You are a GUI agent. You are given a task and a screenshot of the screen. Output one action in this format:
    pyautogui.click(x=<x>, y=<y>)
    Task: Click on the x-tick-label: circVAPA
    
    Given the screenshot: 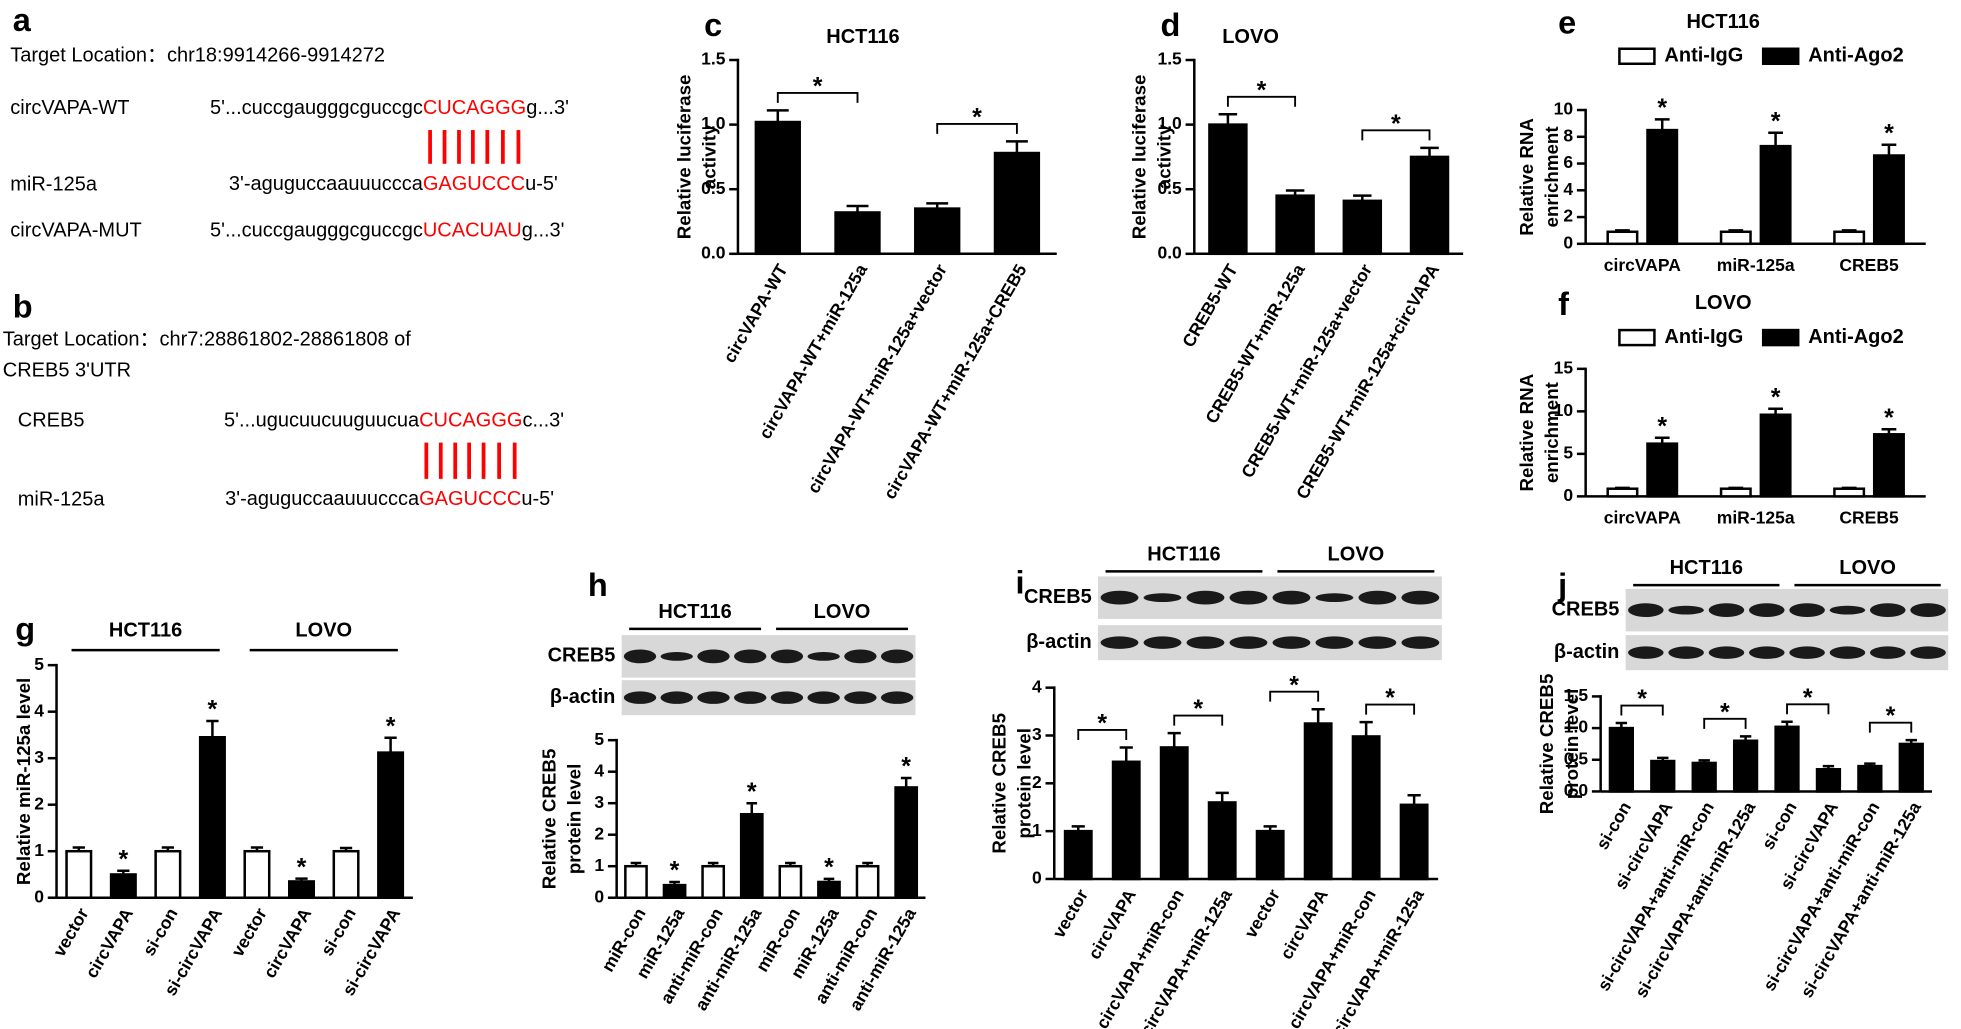 What is the action you would take?
    pyautogui.click(x=1643, y=265)
    